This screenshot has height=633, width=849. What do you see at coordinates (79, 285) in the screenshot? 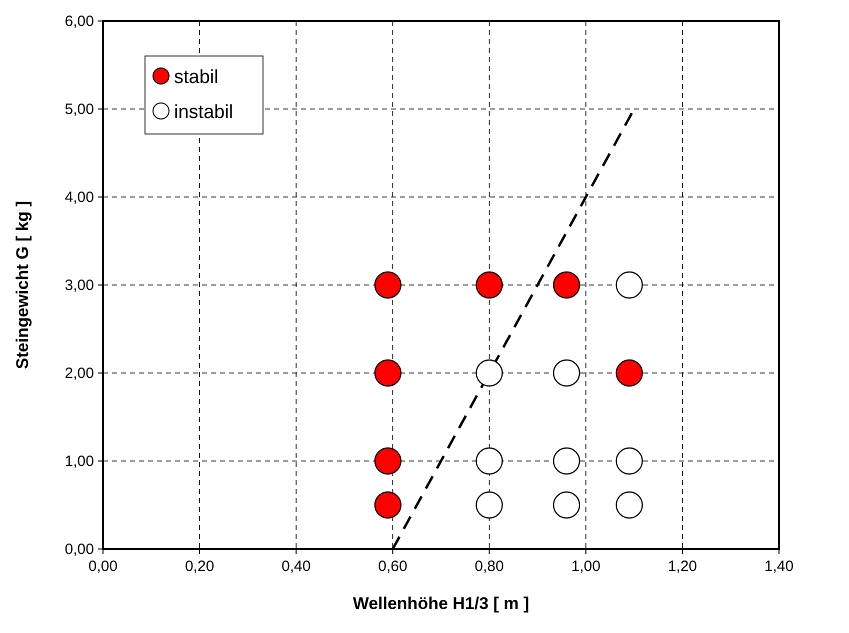
I see `y-tick-label: 3,00` at bounding box center [79, 285].